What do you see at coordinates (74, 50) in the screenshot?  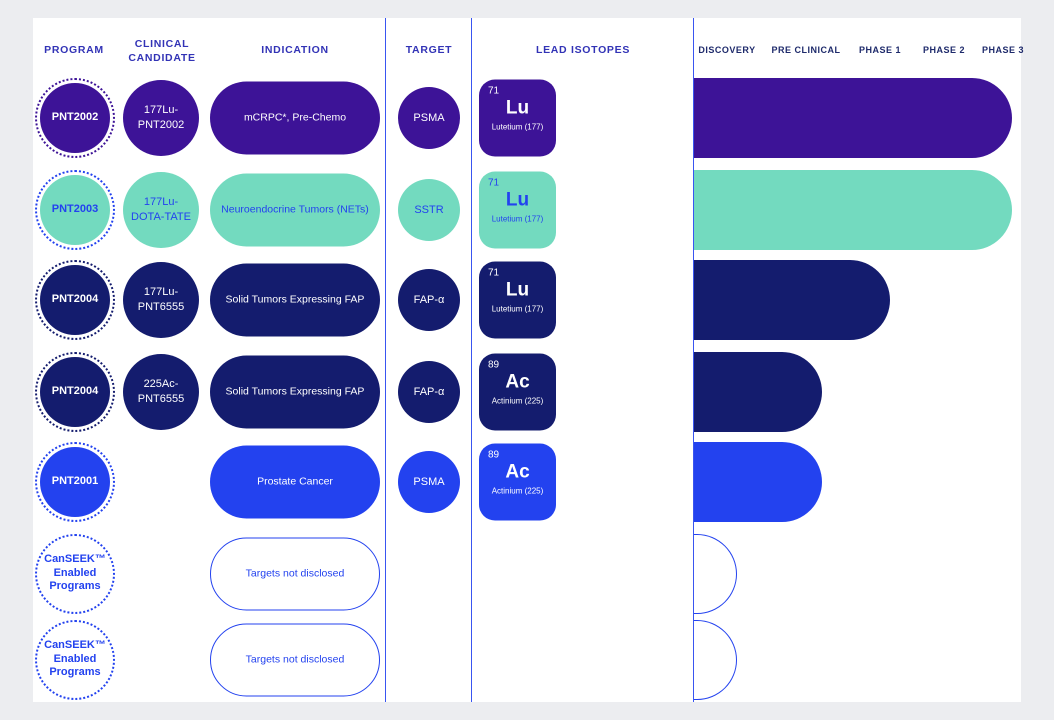 I see `header-program: PROGRAM` at bounding box center [74, 50].